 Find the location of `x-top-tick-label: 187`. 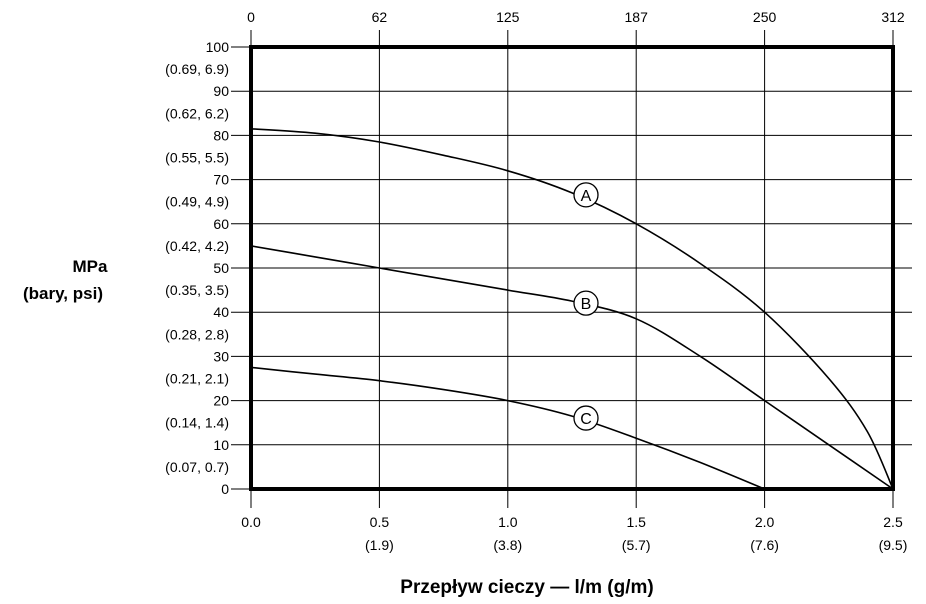

x-top-tick-label: 187 is located at coordinates (637, 17).